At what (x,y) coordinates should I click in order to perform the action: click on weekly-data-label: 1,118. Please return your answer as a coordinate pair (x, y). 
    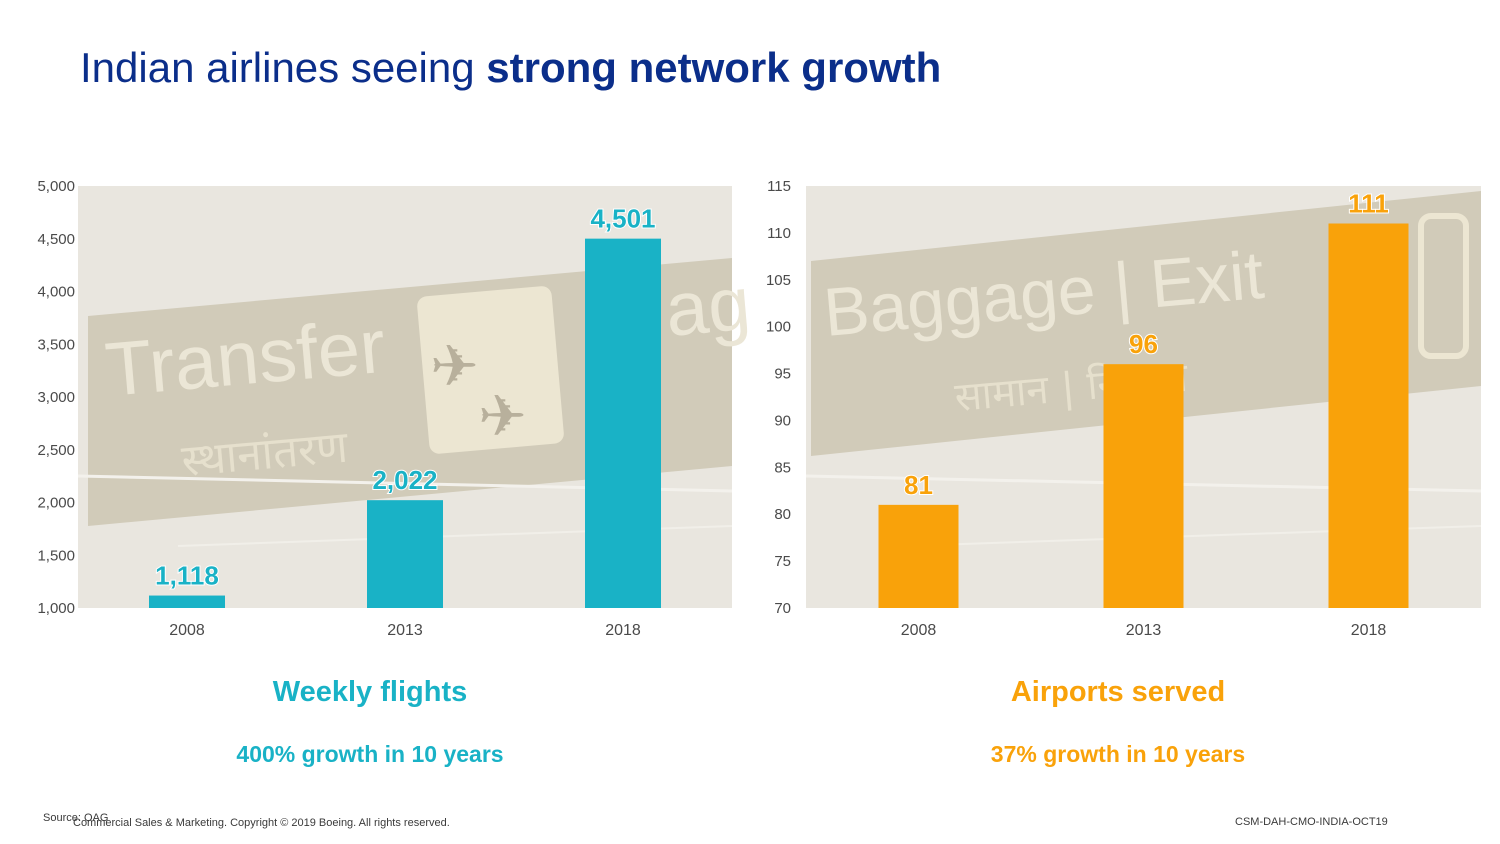
    Looking at the image, I should click on (187, 576).